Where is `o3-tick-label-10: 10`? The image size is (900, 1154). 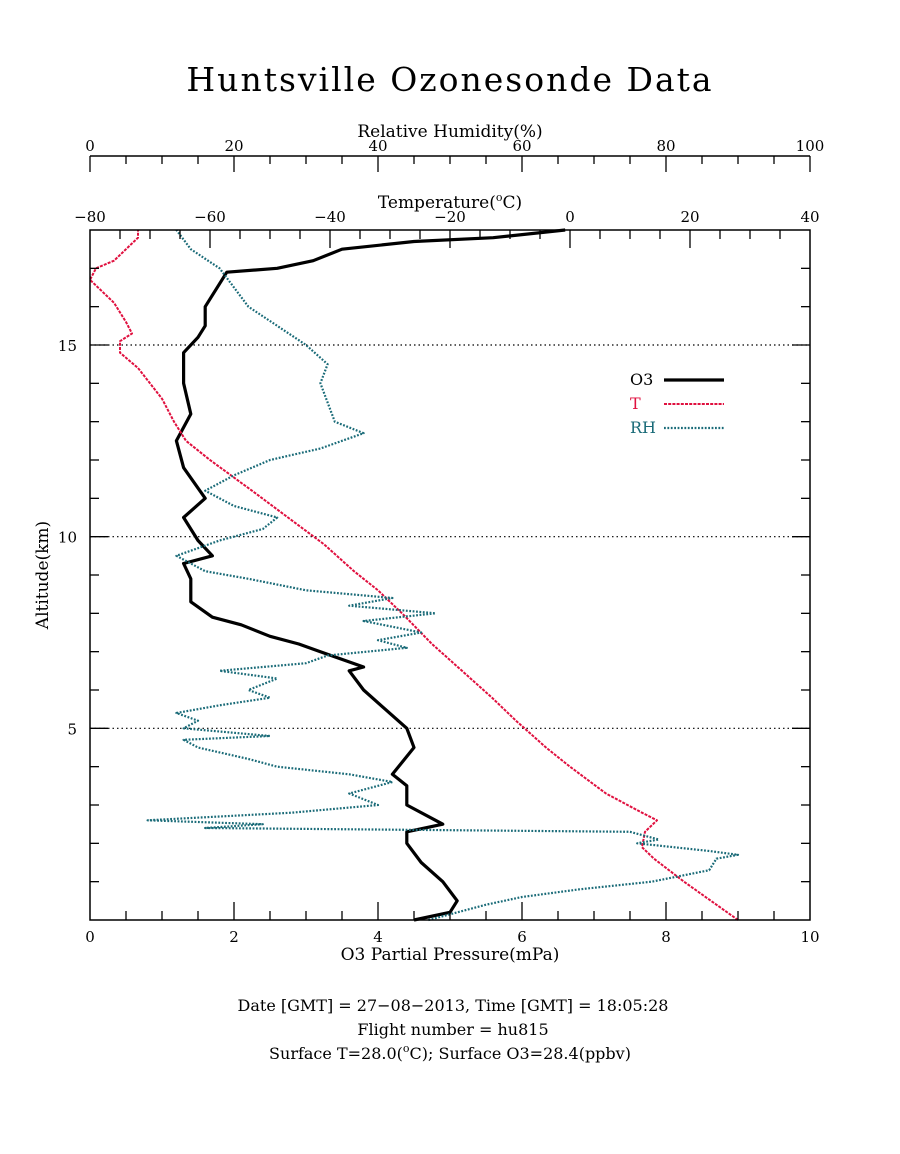 o3-tick-label-10: 10 is located at coordinates (809, 937).